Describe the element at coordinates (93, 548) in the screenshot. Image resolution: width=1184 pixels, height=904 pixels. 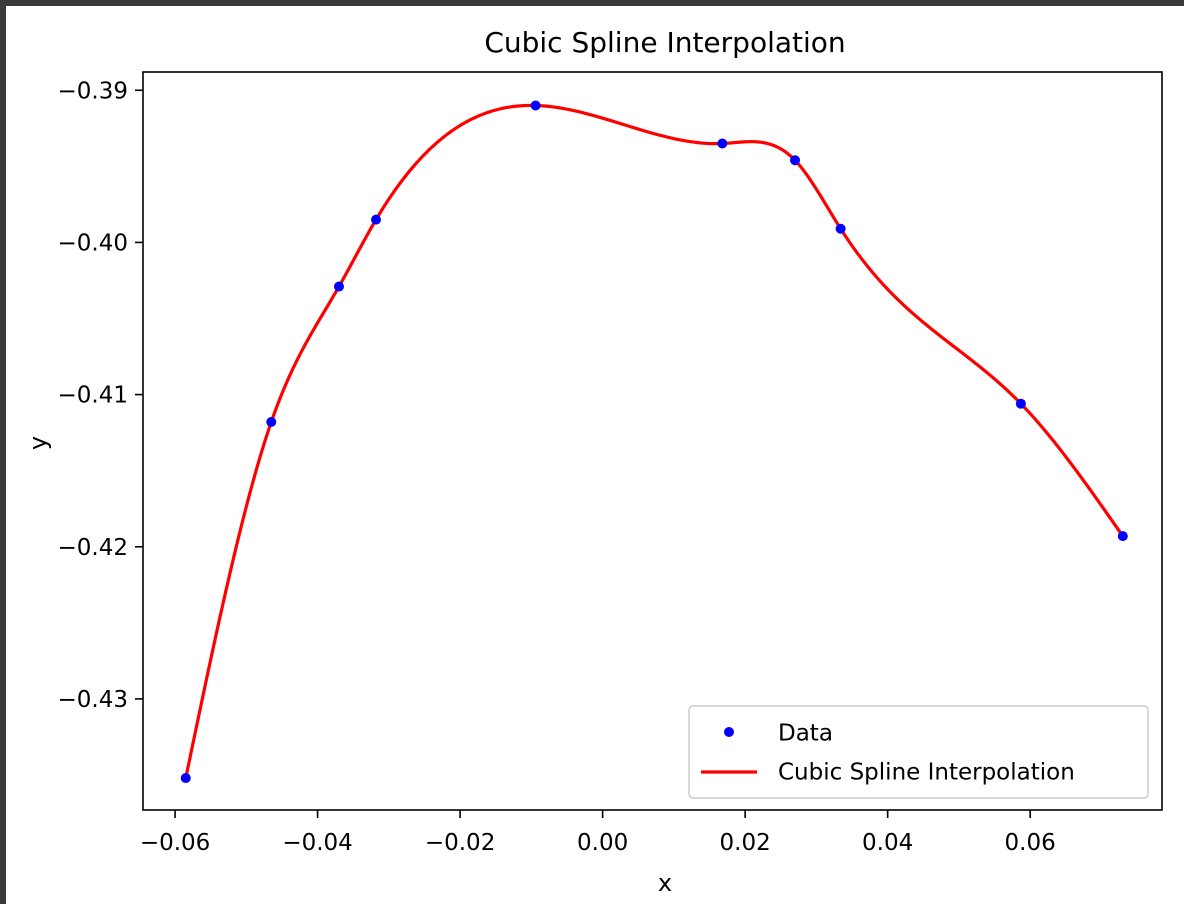
I see `y-tick-label: −0.42` at that location.